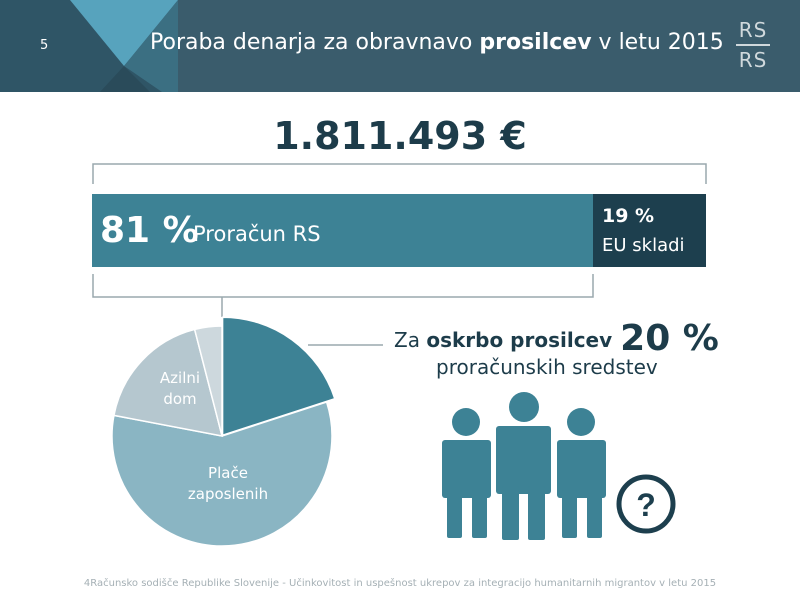 The width and height of the screenshot is (800, 600). Describe the element at coordinates (228, 483) in the screenshot. I see `pie-label-place: Plače zaposlenih` at that location.